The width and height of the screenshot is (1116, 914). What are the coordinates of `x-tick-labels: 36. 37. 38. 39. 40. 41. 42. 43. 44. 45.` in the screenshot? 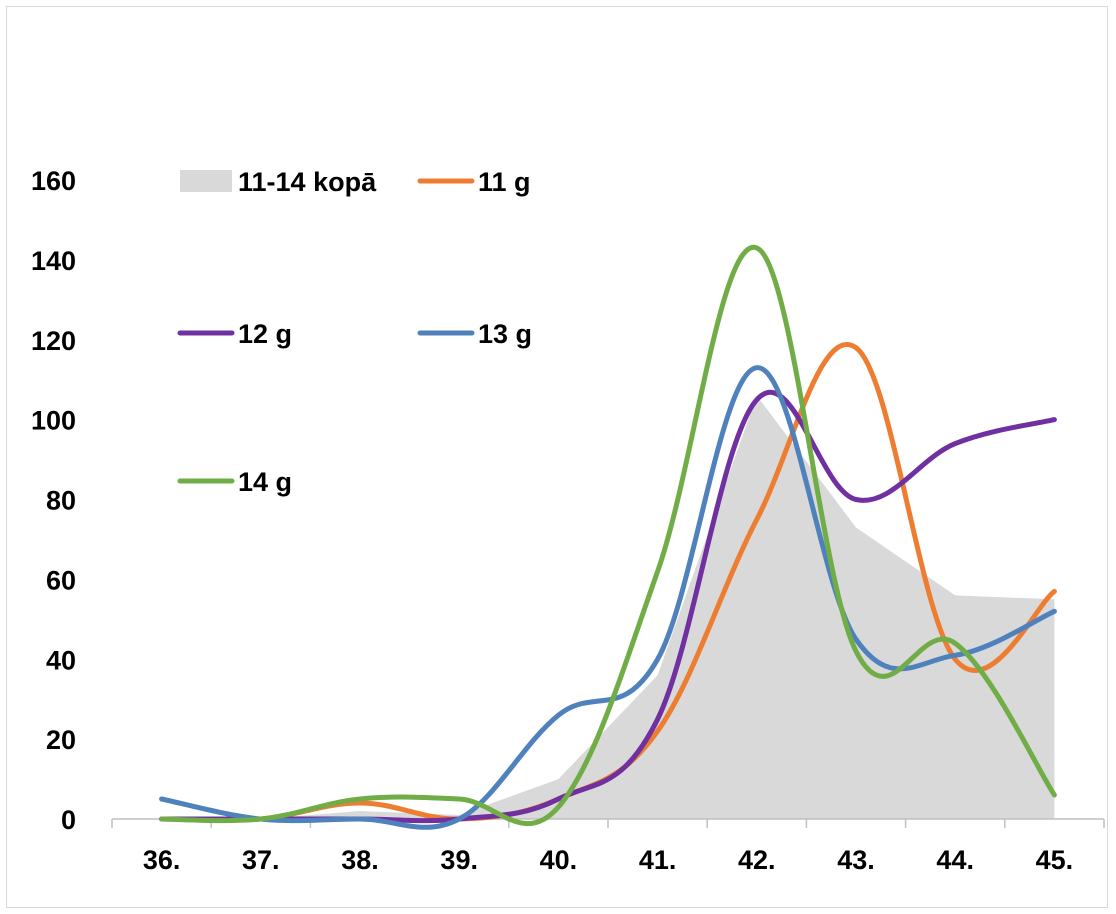 It's located at (608, 860).